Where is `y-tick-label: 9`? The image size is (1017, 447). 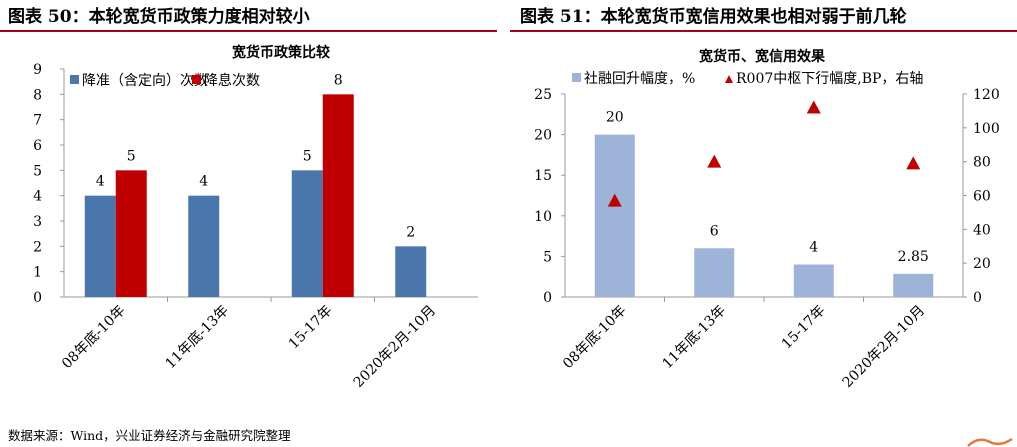
y-tick-label: 9 is located at coordinates (37, 70).